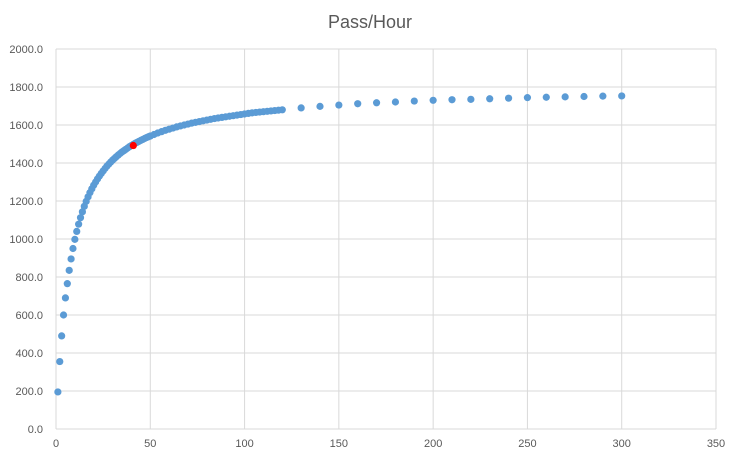  What do you see at coordinates (244, 444) in the screenshot?
I see `x-tick-label: 100` at bounding box center [244, 444].